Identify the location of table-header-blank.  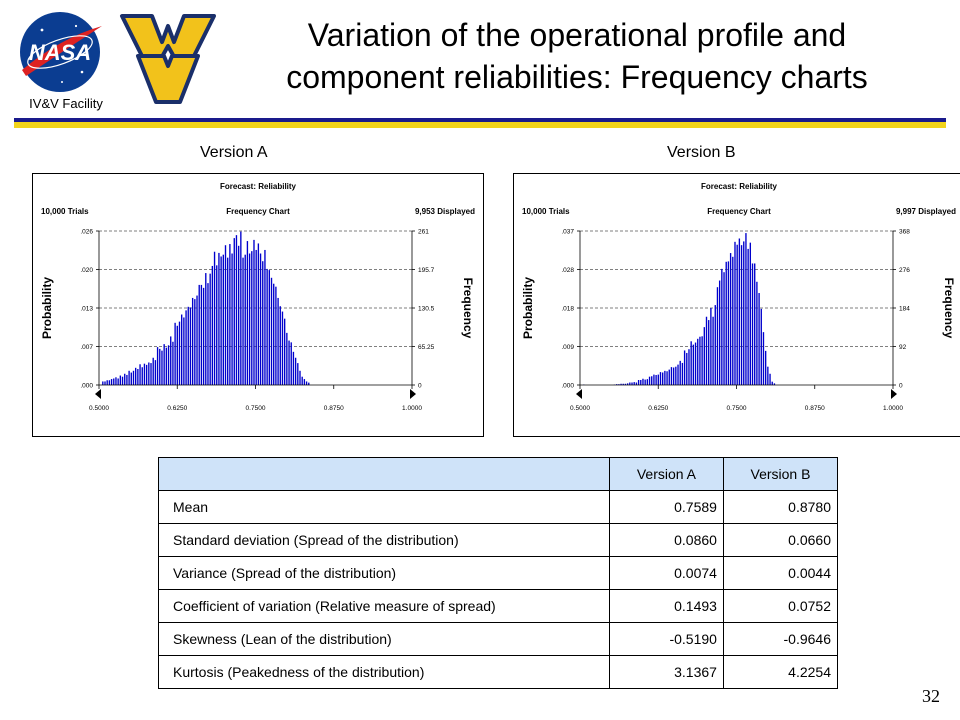
(384, 474).